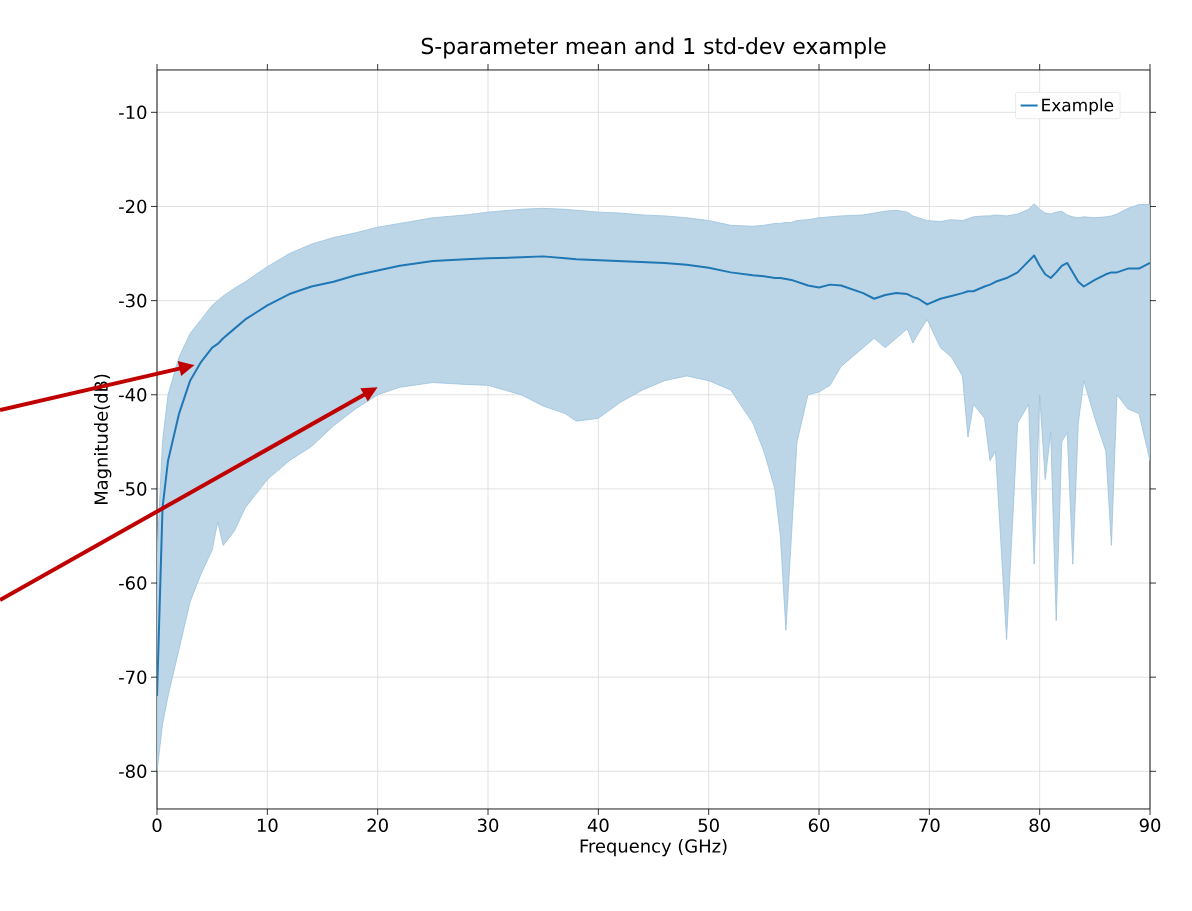 The image size is (1192, 911). I want to click on x-tick-label: 30, so click(488, 825).